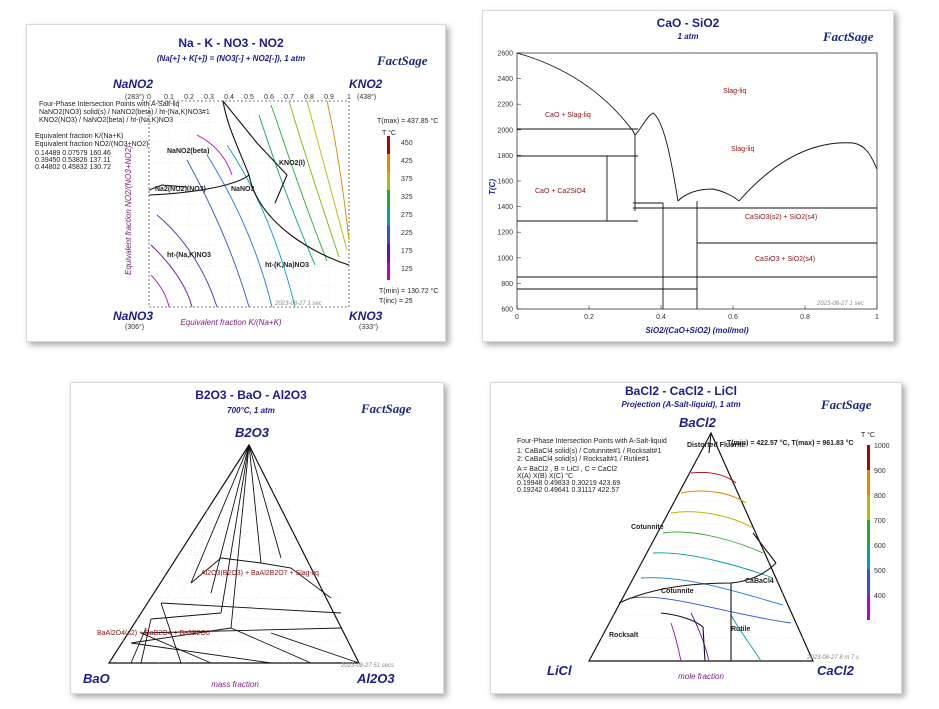 The image size is (939, 709). Describe the element at coordinates (242, 189) in the screenshot. I see `p1-region-4: NaNO3` at that location.